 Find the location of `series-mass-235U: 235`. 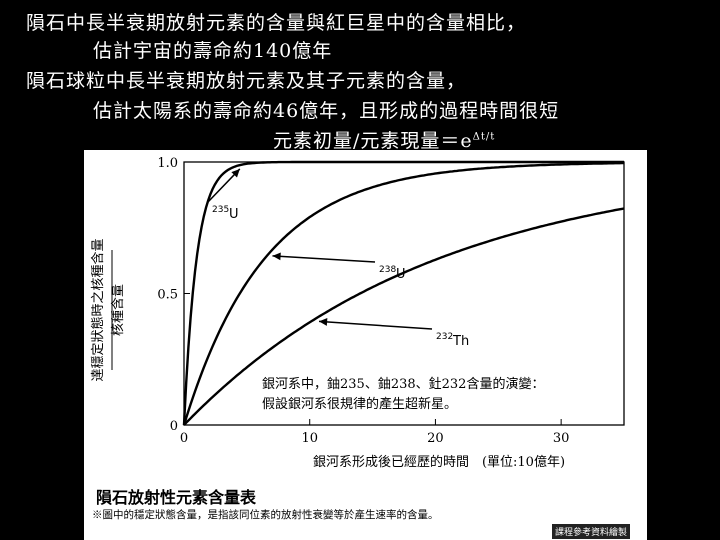

series-mass-235U: 235 is located at coordinates (220, 210).